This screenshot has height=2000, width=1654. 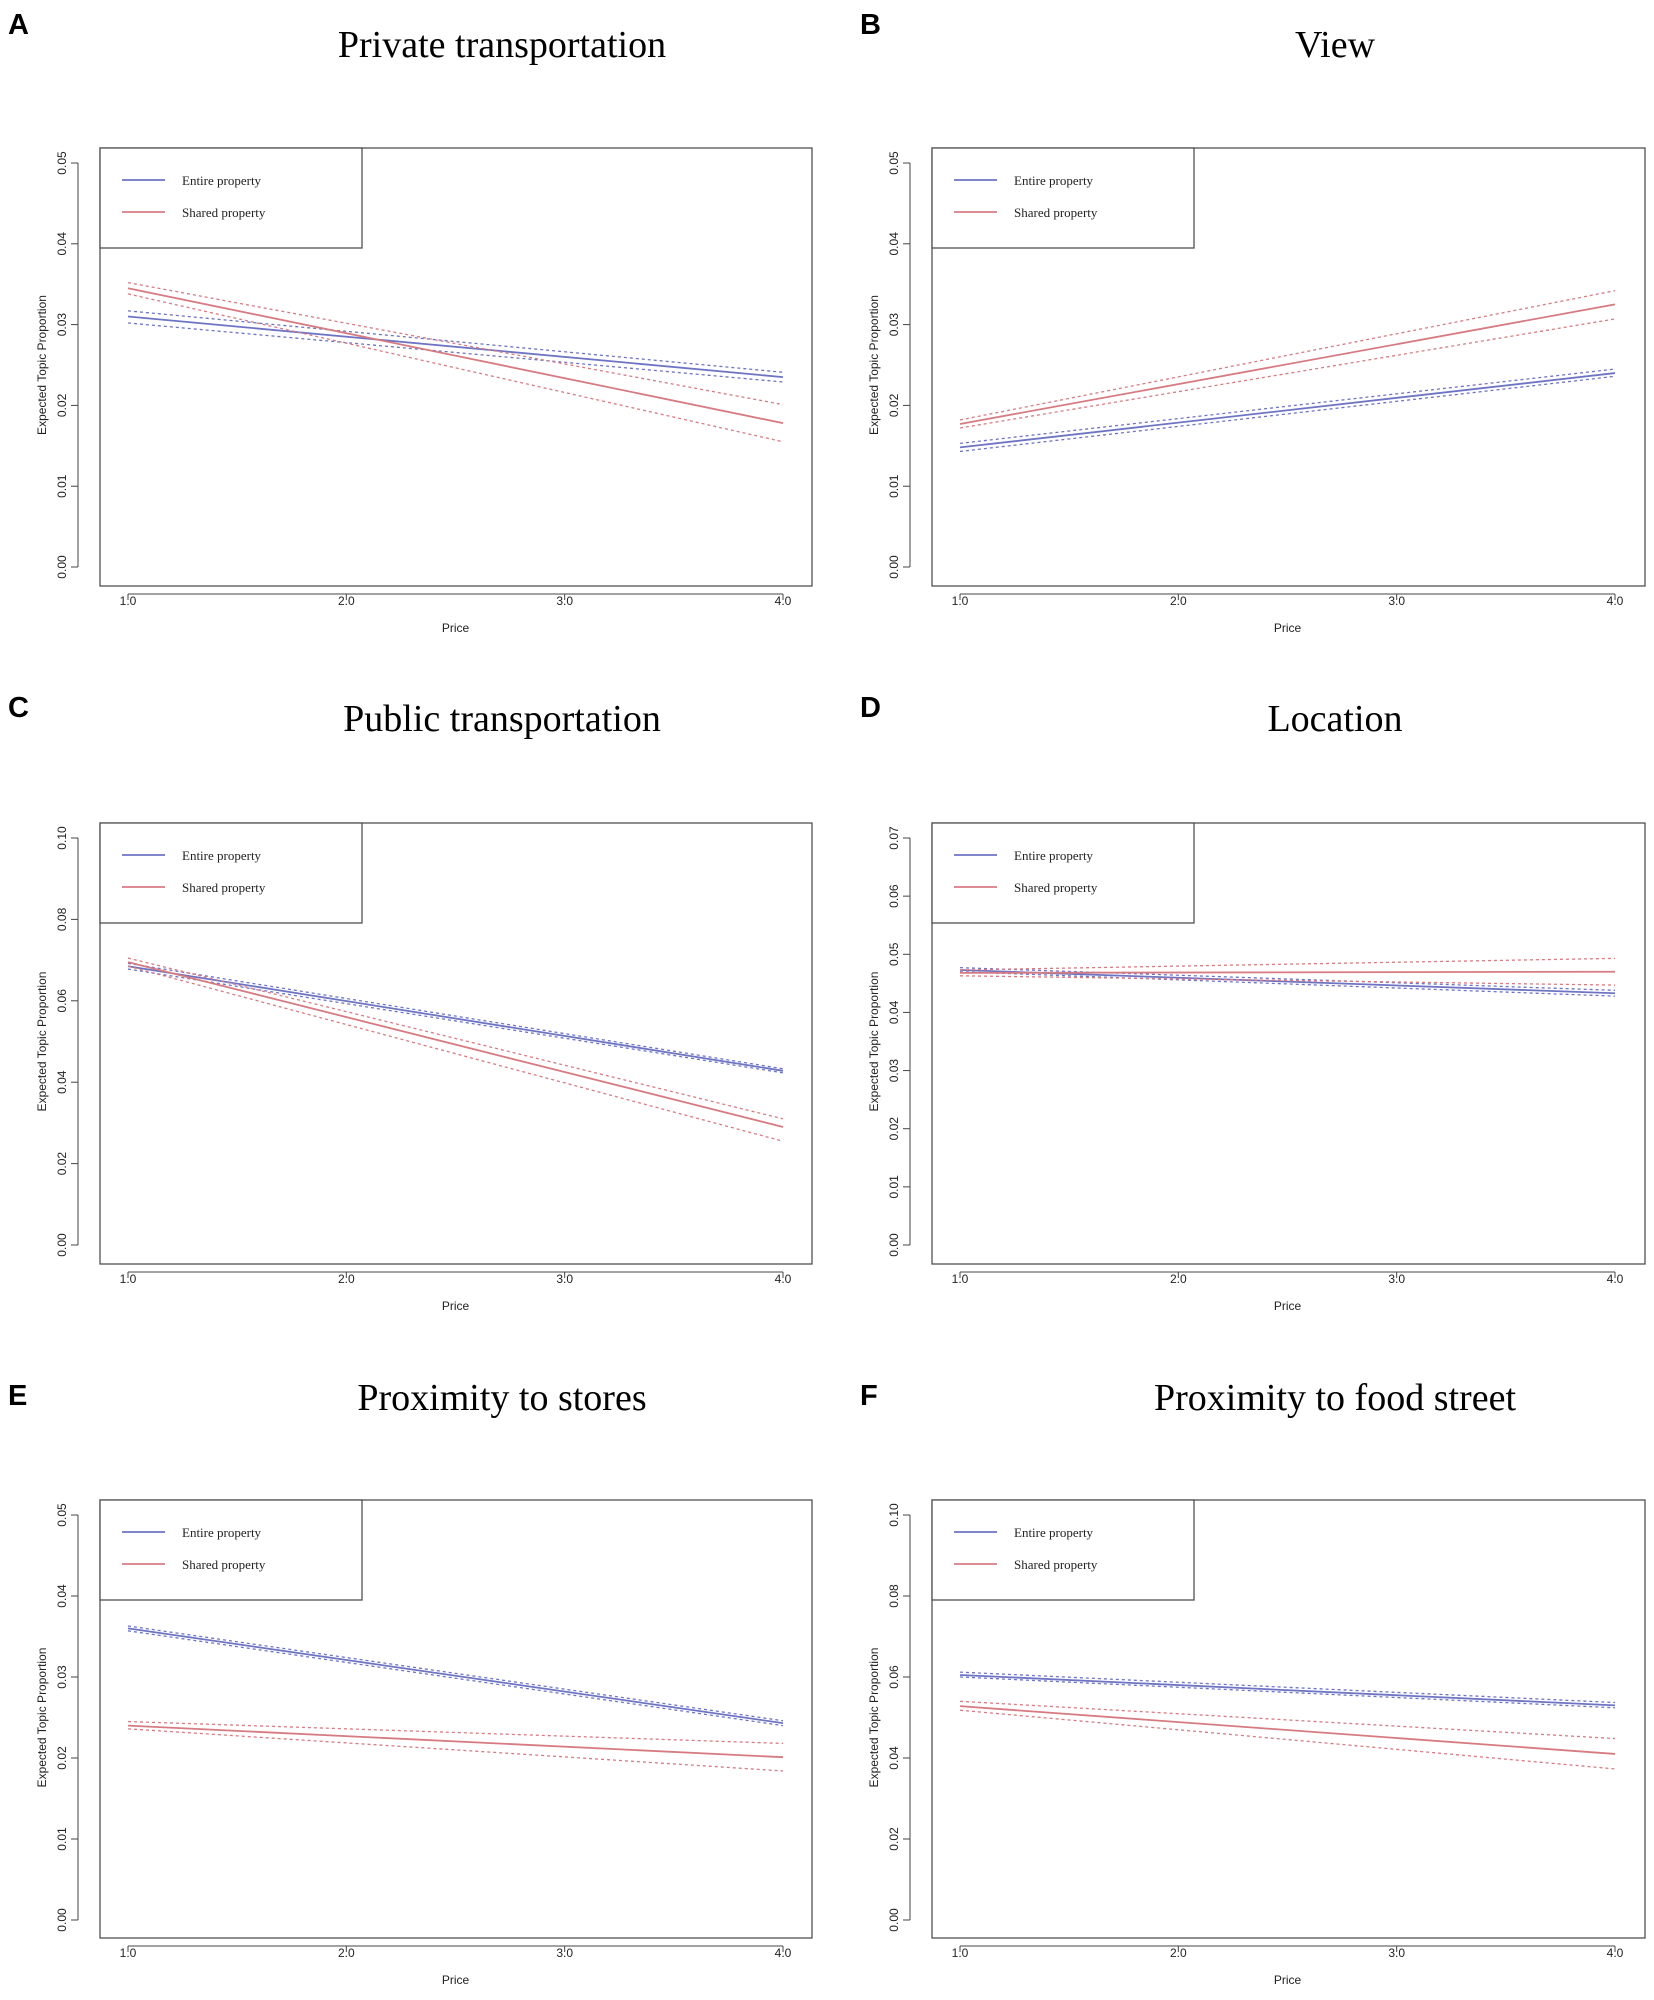 I want to click on chart-title: Proximity to stores, so click(x=501, y=1398).